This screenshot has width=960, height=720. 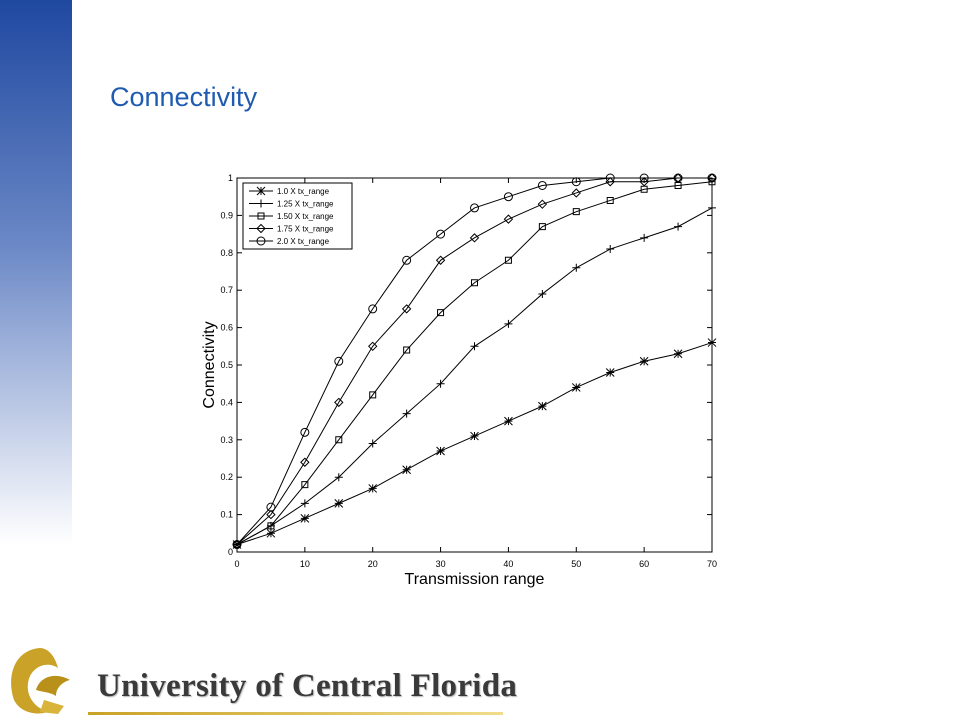 What do you see at coordinates (236, 564) in the screenshot?
I see `x-tick-label: 0` at bounding box center [236, 564].